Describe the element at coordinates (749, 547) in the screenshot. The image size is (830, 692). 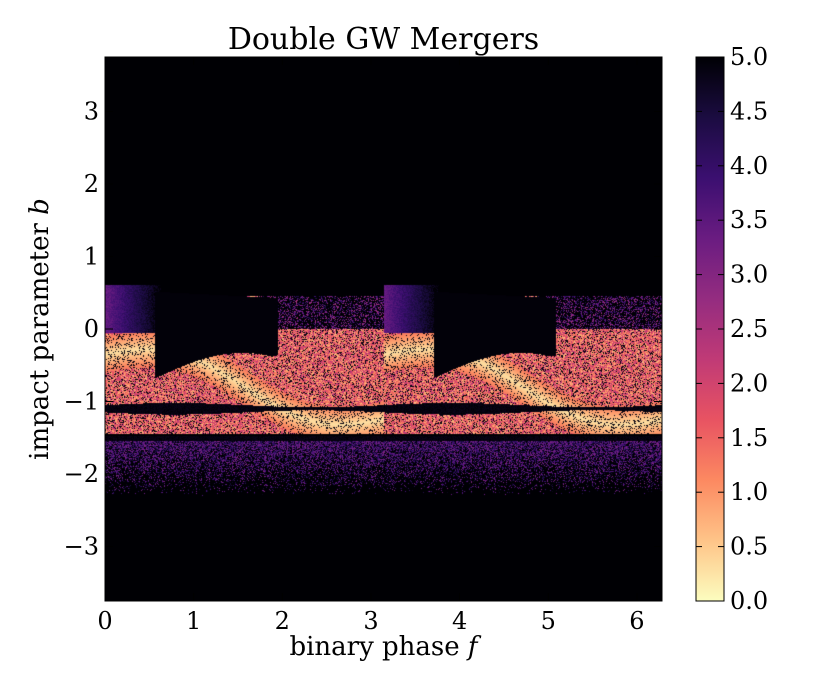
I see `colorbar-tick-label: 0.5` at that location.